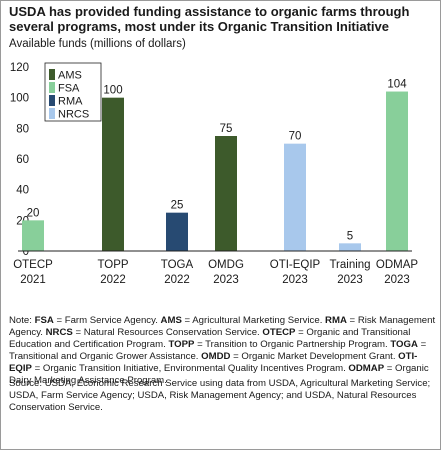  What do you see at coordinates (52, 113) in the screenshot?
I see `legend-swatch-nrcs` at bounding box center [52, 113].